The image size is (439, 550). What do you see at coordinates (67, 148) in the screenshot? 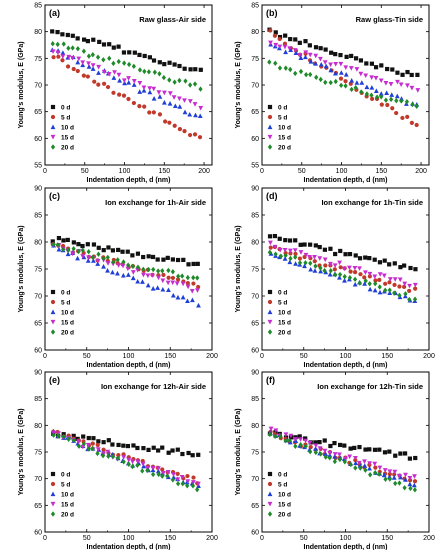
I see `legend-label: 20 d` at bounding box center [67, 148].